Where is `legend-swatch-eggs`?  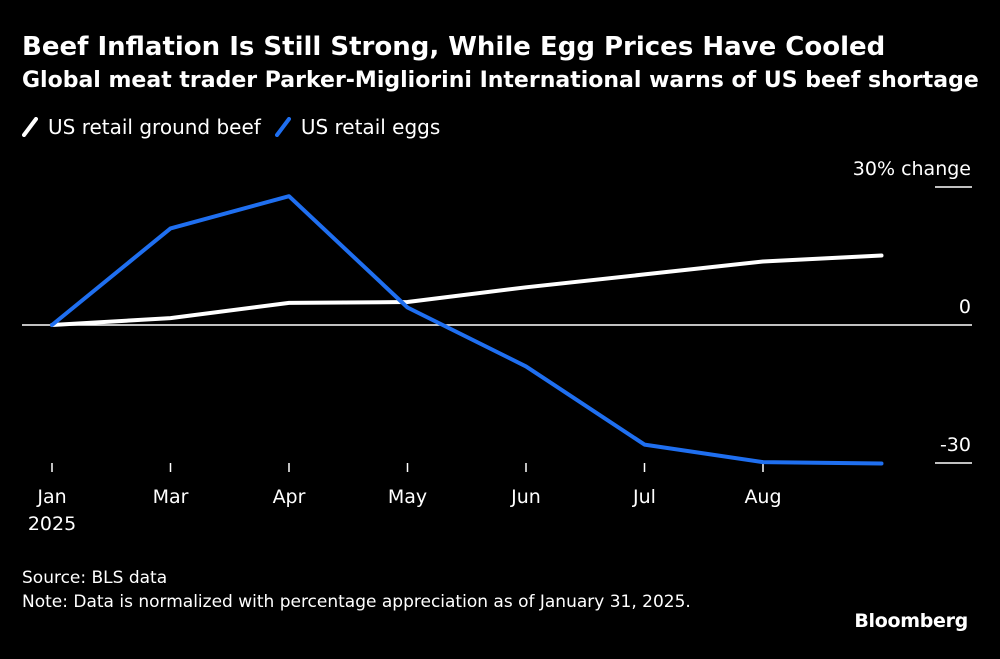 legend-swatch-eggs is located at coordinates (282, 127).